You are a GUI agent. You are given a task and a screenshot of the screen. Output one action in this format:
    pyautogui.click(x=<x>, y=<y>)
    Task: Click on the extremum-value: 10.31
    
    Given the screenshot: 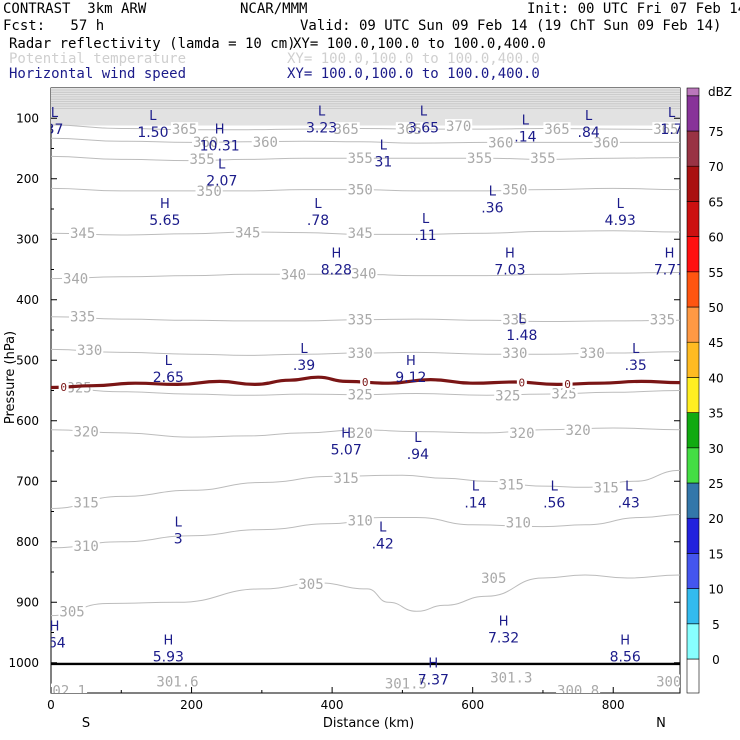 What is the action you would take?
    pyautogui.click(x=220, y=146)
    